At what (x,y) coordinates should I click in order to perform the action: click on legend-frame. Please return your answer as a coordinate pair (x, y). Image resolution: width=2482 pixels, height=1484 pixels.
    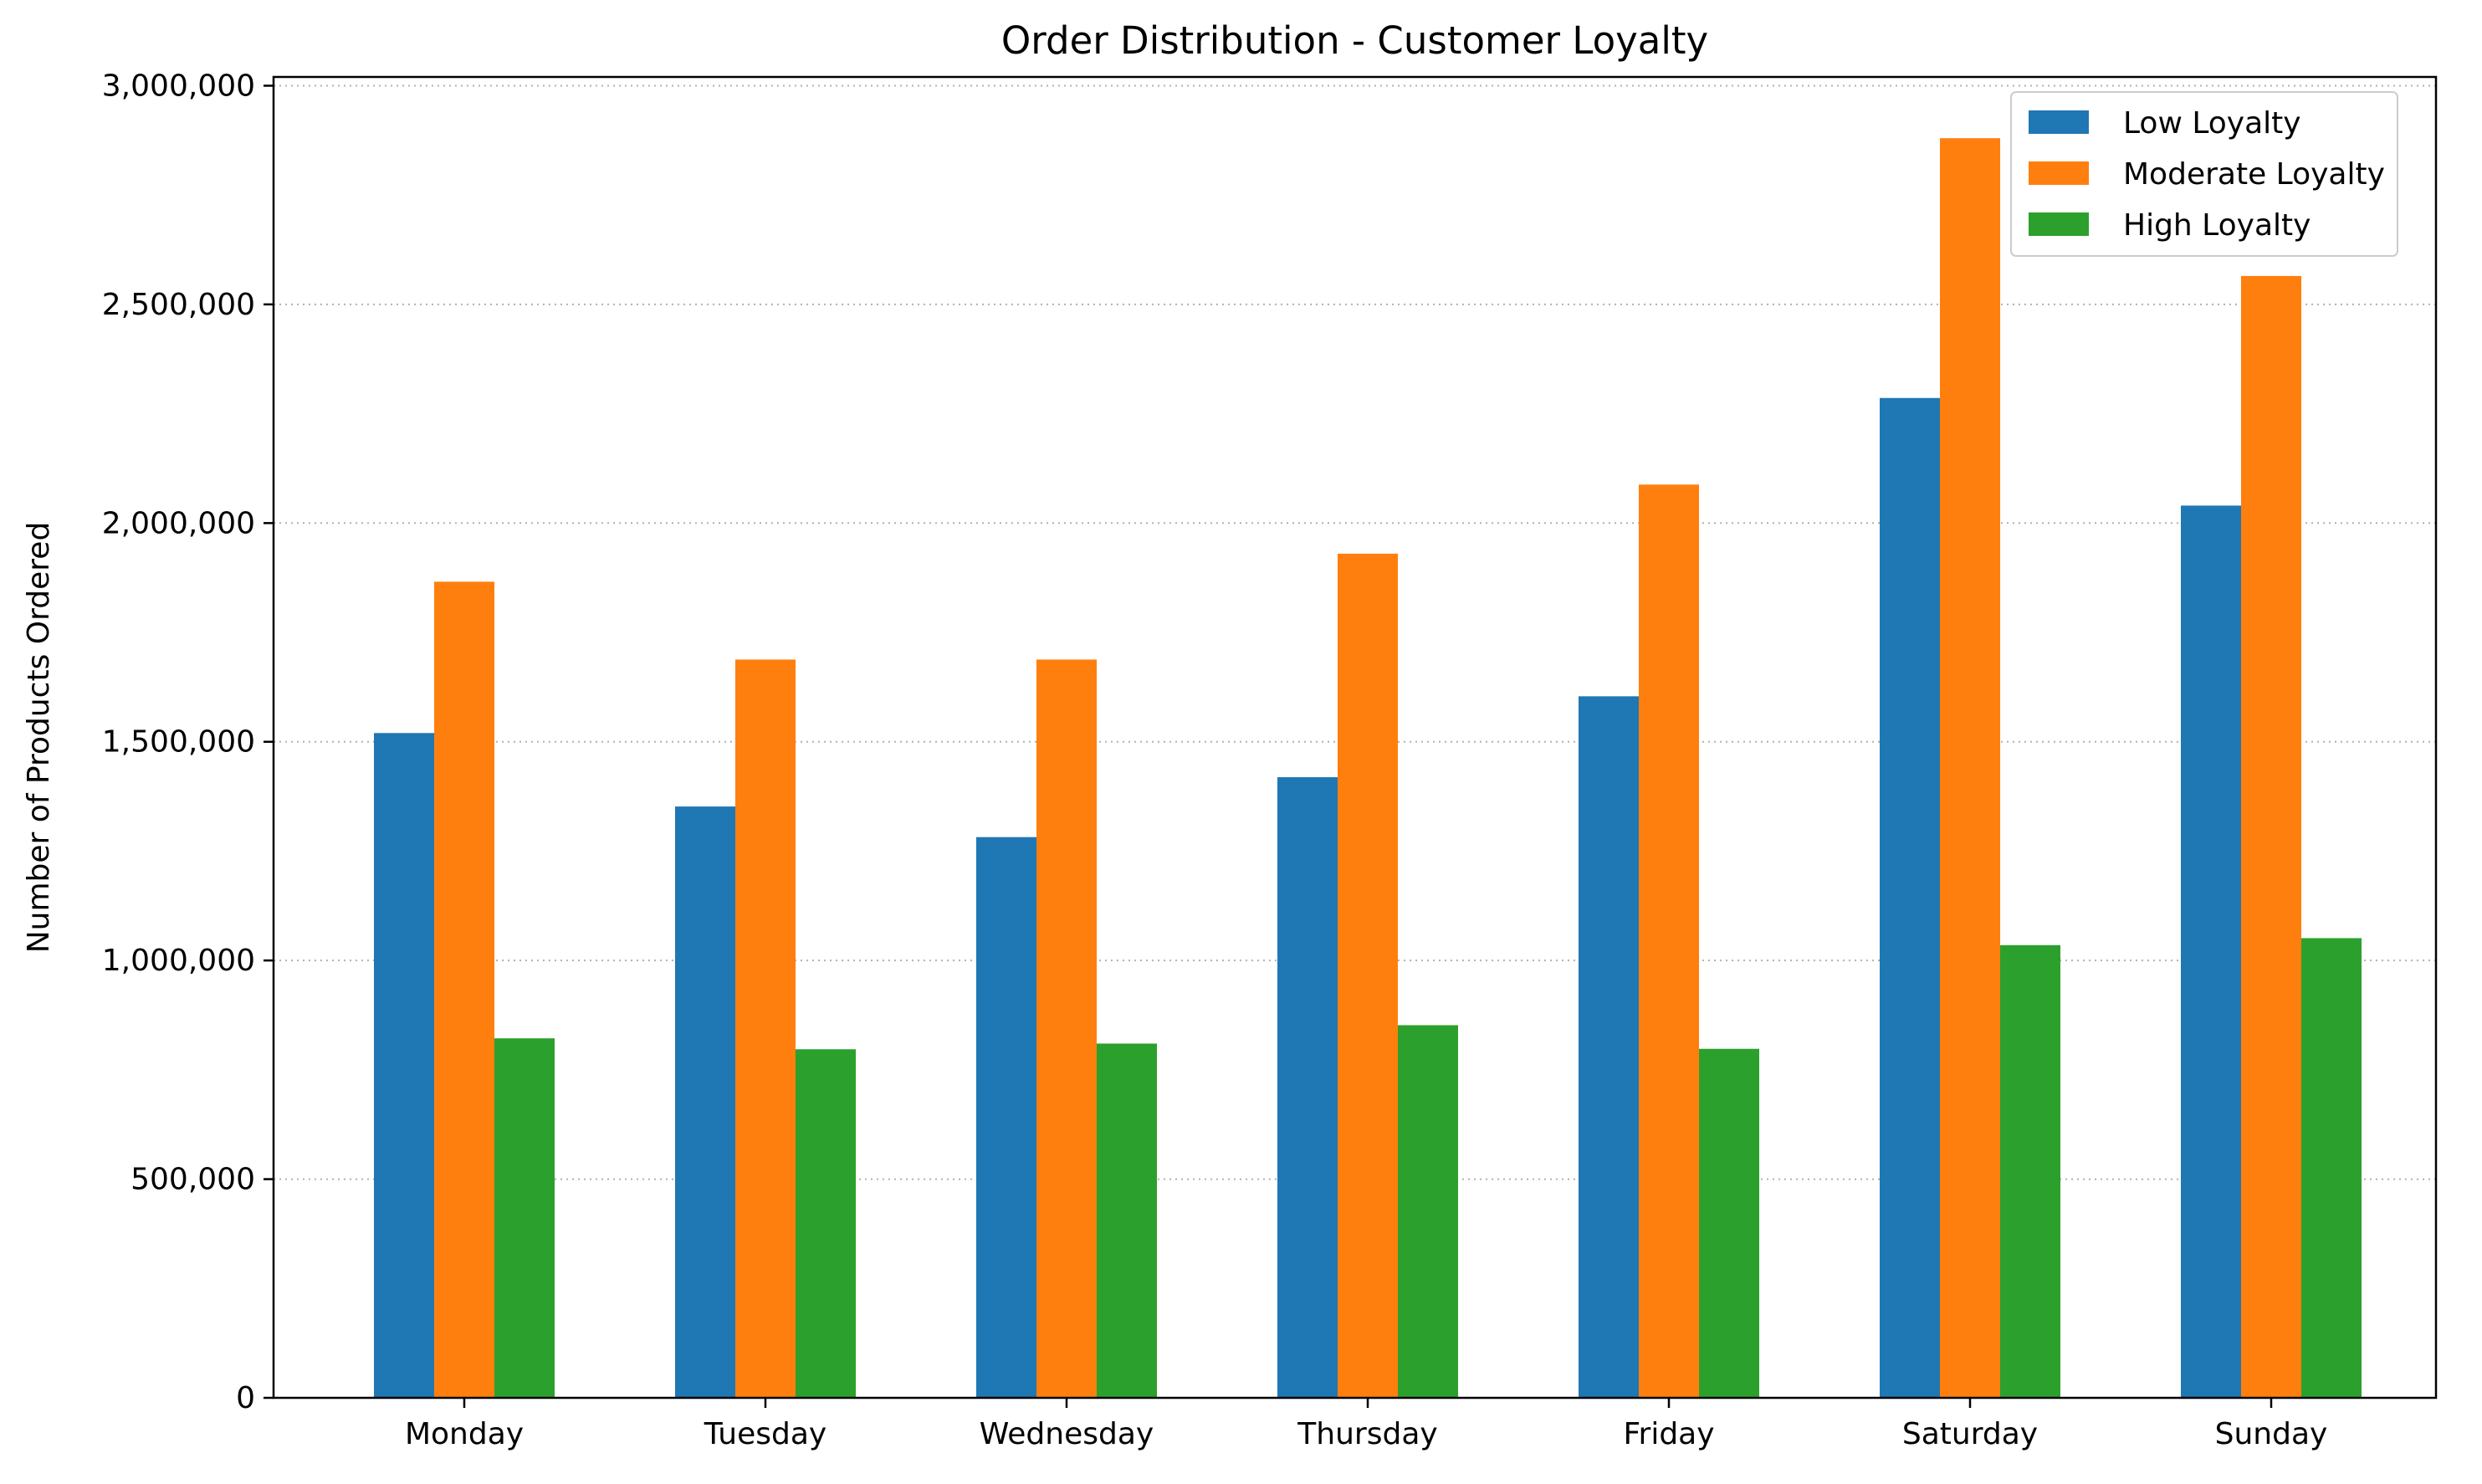
    Looking at the image, I should click on (2204, 174).